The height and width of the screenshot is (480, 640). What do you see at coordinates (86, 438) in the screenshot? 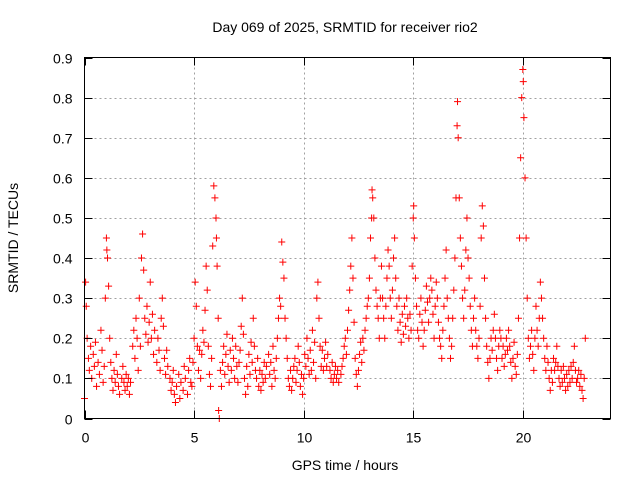
I see `x-tick-label: 0` at bounding box center [86, 438].